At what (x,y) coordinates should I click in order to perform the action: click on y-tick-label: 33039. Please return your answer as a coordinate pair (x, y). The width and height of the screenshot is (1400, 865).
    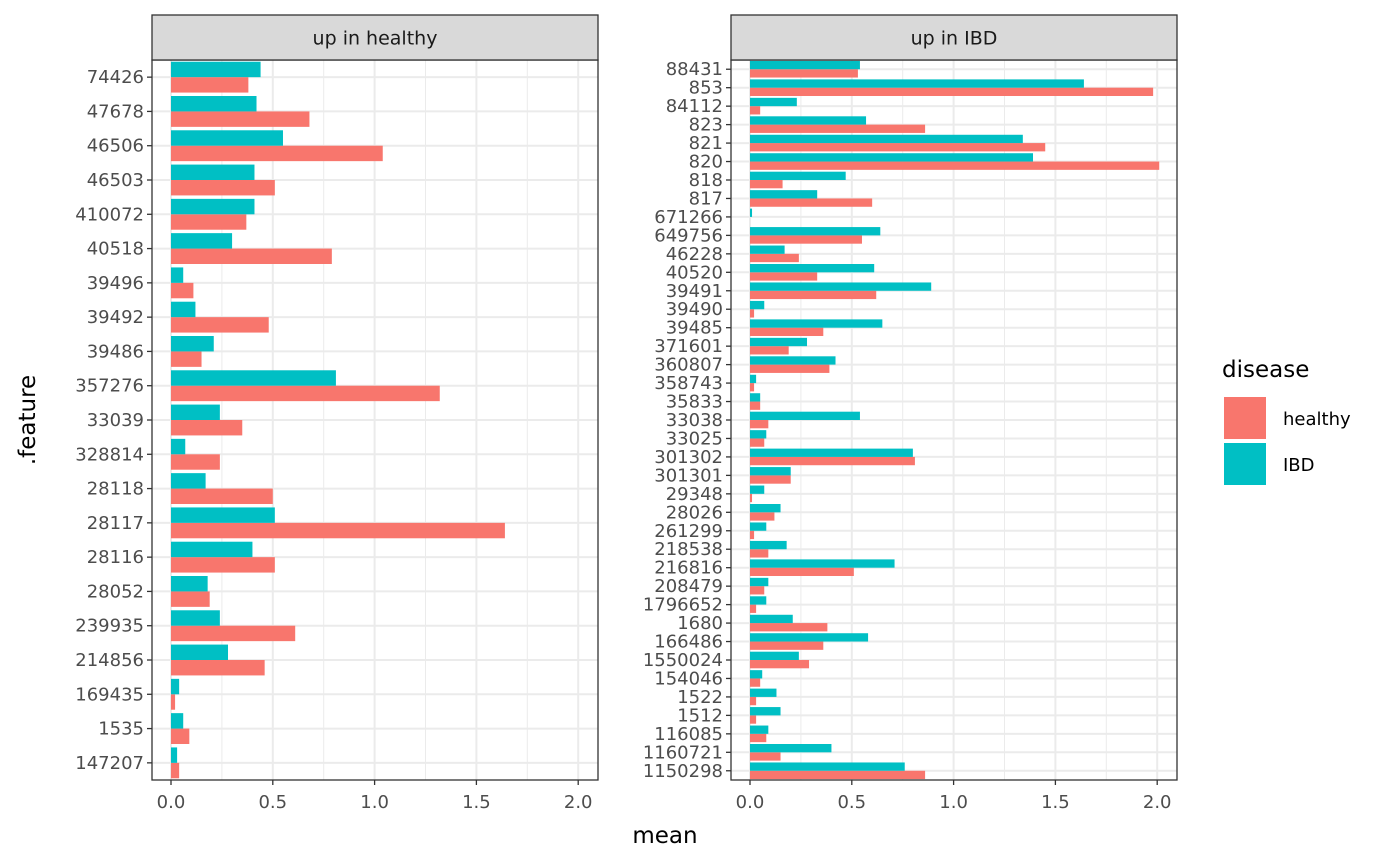
    Looking at the image, I should click on (115, 420).